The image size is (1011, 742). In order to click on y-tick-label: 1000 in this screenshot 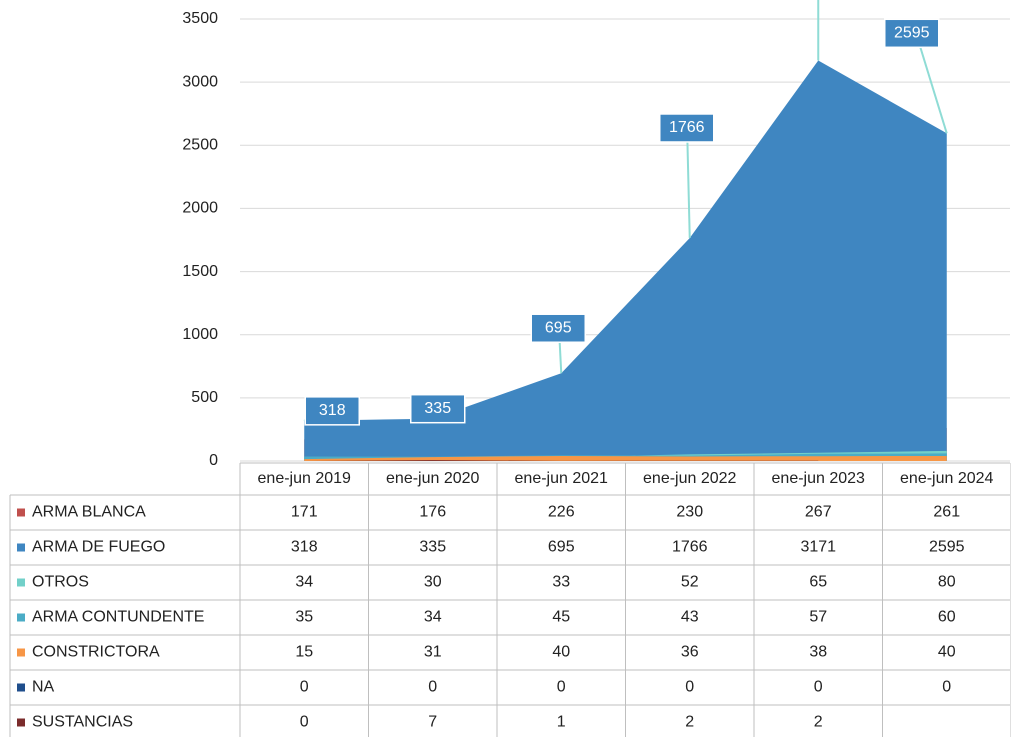, I will do `click(200, 334)`.